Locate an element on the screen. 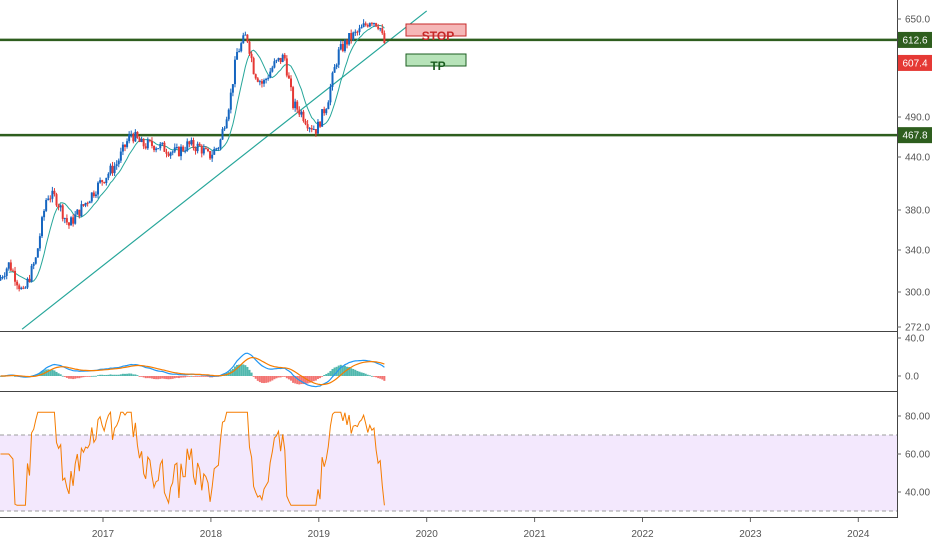 The height and width of the screenshot is (550, 932). rsi-tick-label: 60.00 is located at coordinates (917, 455).